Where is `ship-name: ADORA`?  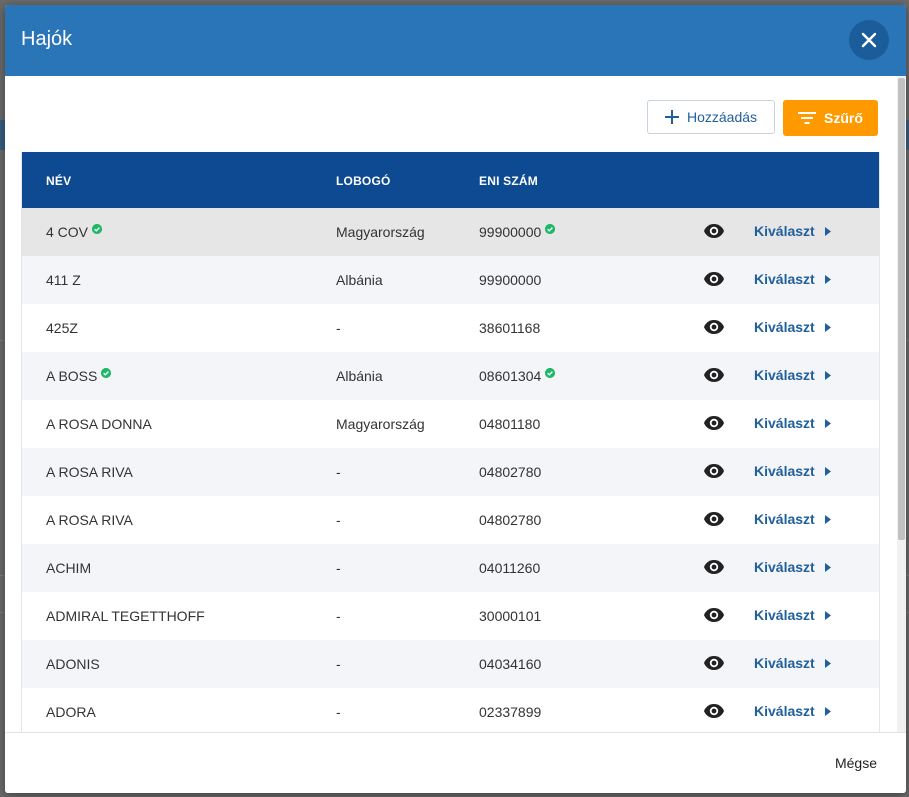 ship-name: ADORA is located at coordinates (71, 712).